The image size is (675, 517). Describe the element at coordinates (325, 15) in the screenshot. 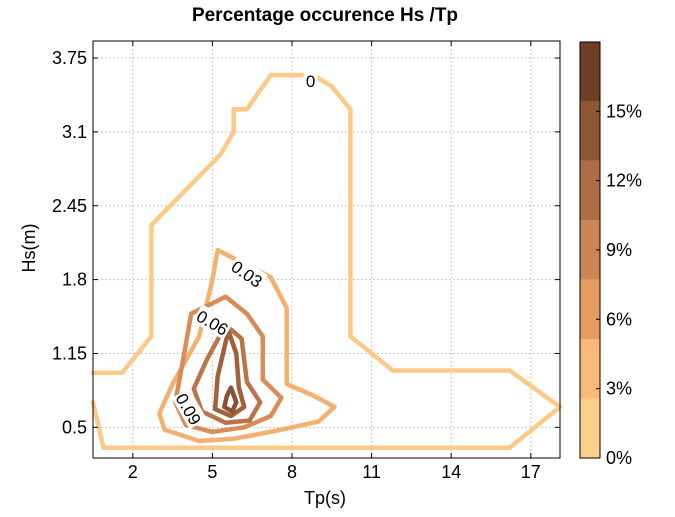

I see `chart-title: Percentage occurence Hs /Tp` at that location.